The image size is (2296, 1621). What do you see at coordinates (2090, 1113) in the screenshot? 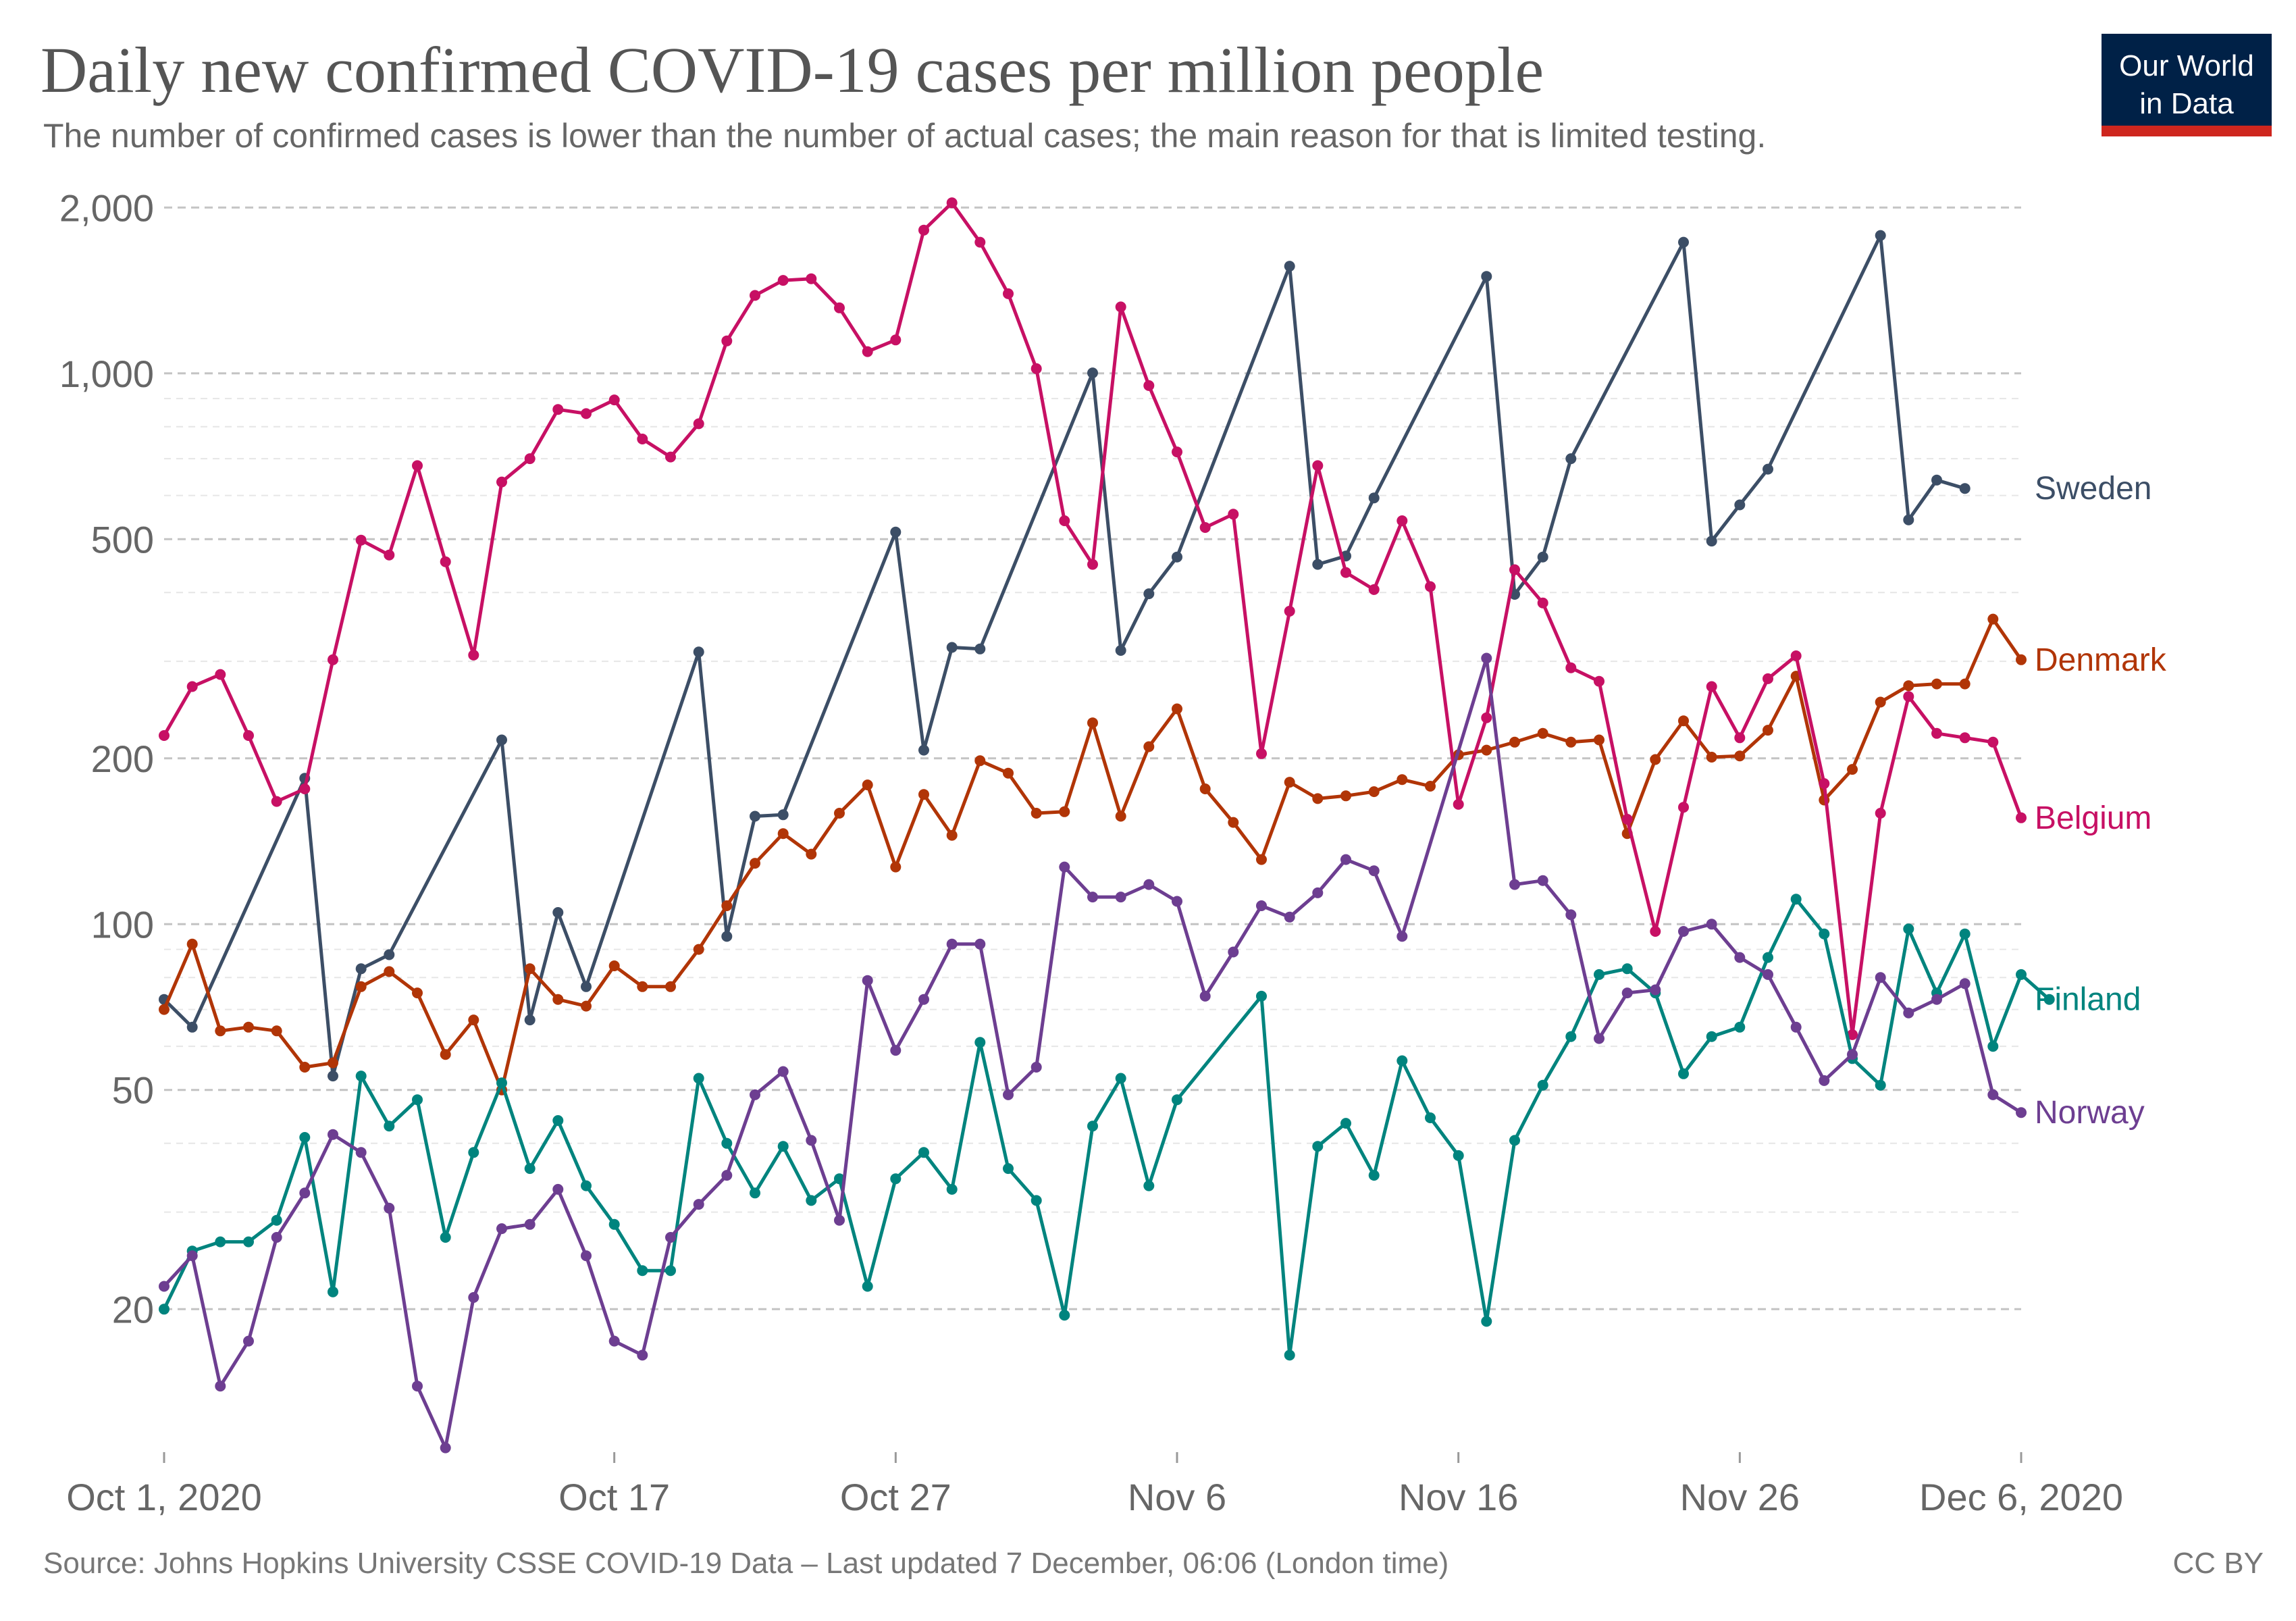
I see `label-norway: Norway` at bounding box center [2090, 1113].